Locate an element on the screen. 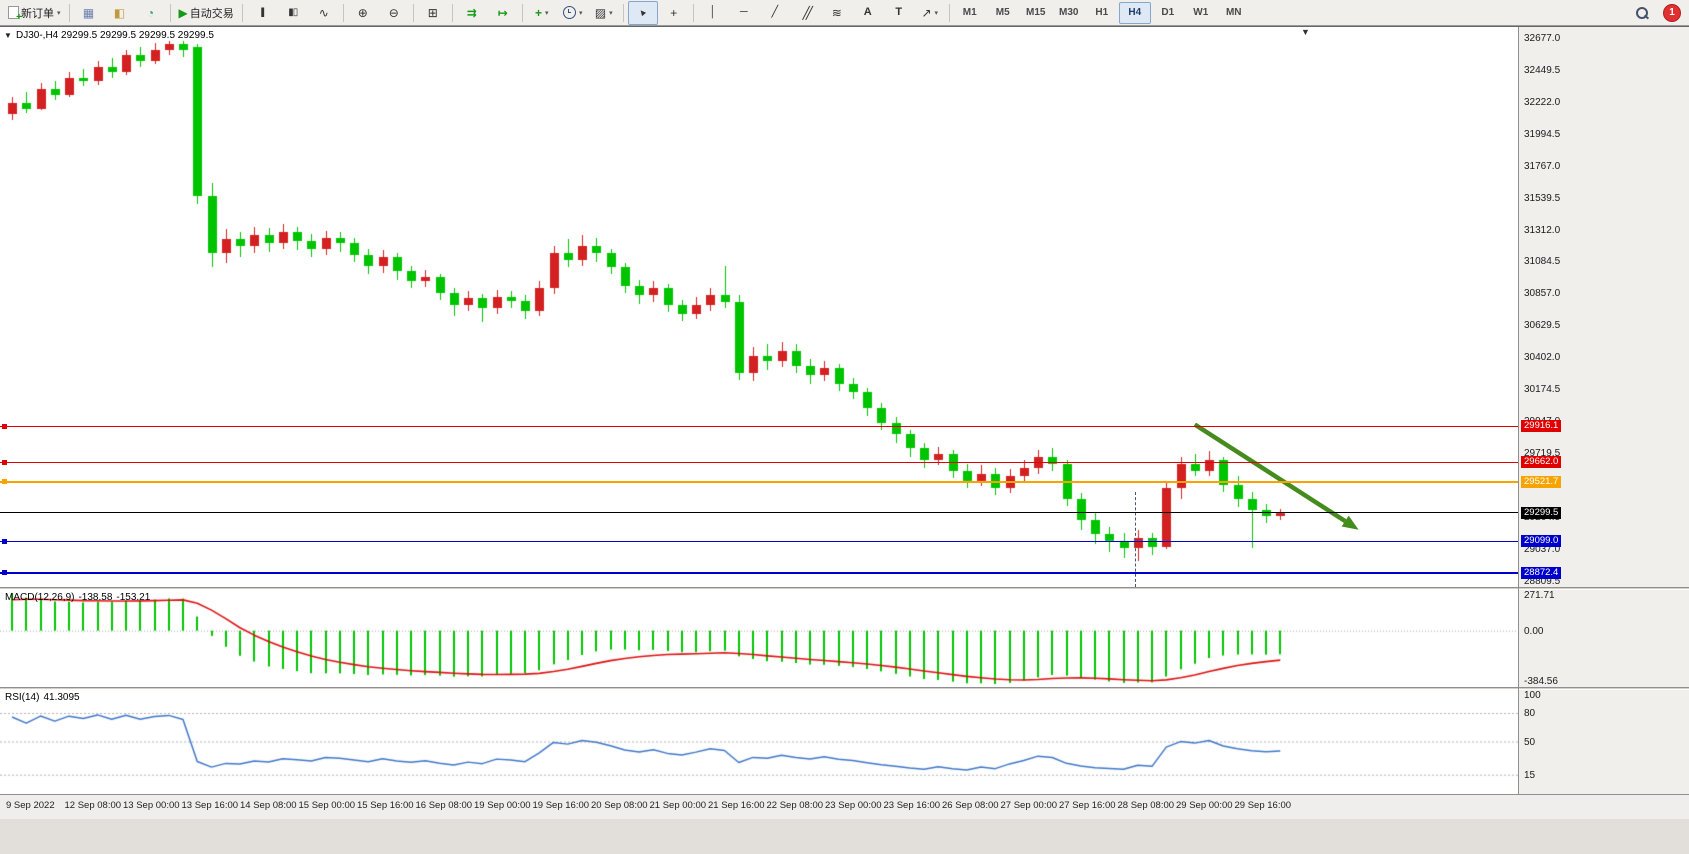 Image resolution: width=1689 pixels, height=854 pixels. vertical-line-button: │ is located at coordinates (713, 13).